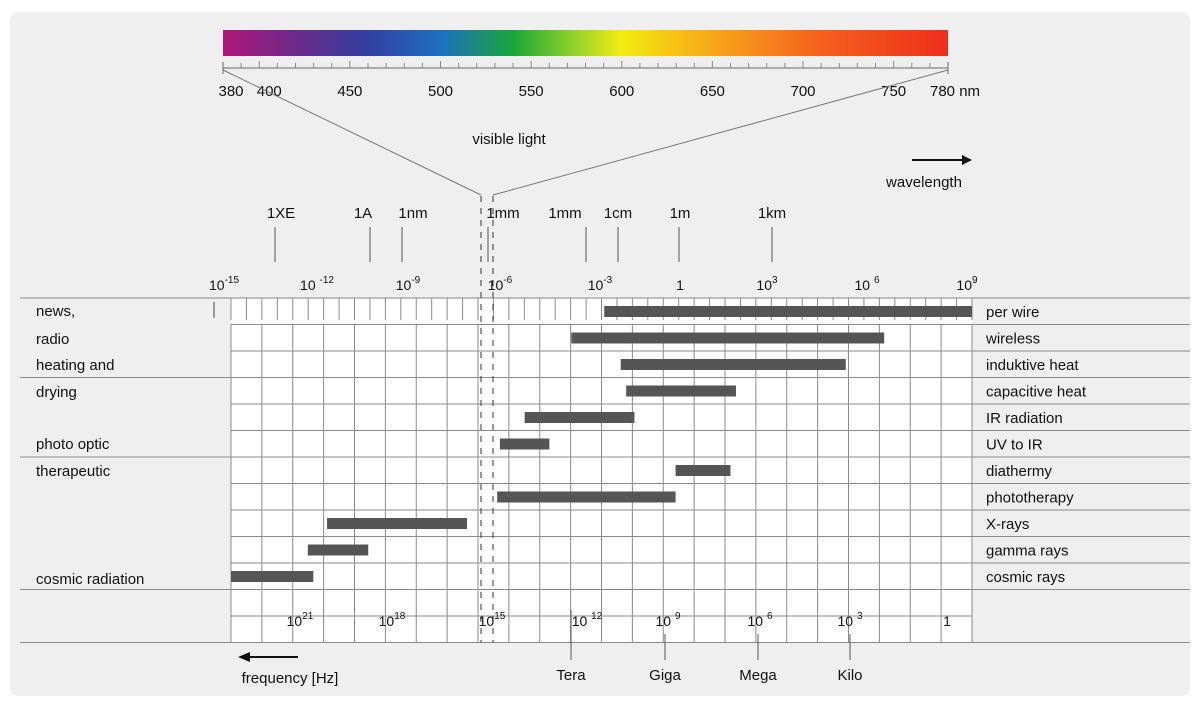  What do you see at coordinates (802, 91) in the screenshot?
I see `visible-tick-label: 700` at bounding box center [802, 91].